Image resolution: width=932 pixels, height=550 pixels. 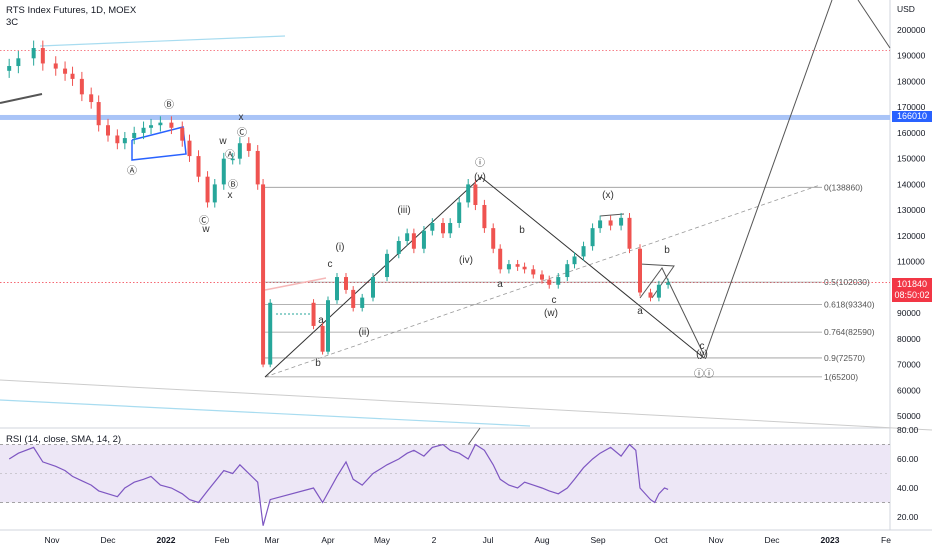 I want to click on time-tick-label: Aug, so click(x=541, y=540).